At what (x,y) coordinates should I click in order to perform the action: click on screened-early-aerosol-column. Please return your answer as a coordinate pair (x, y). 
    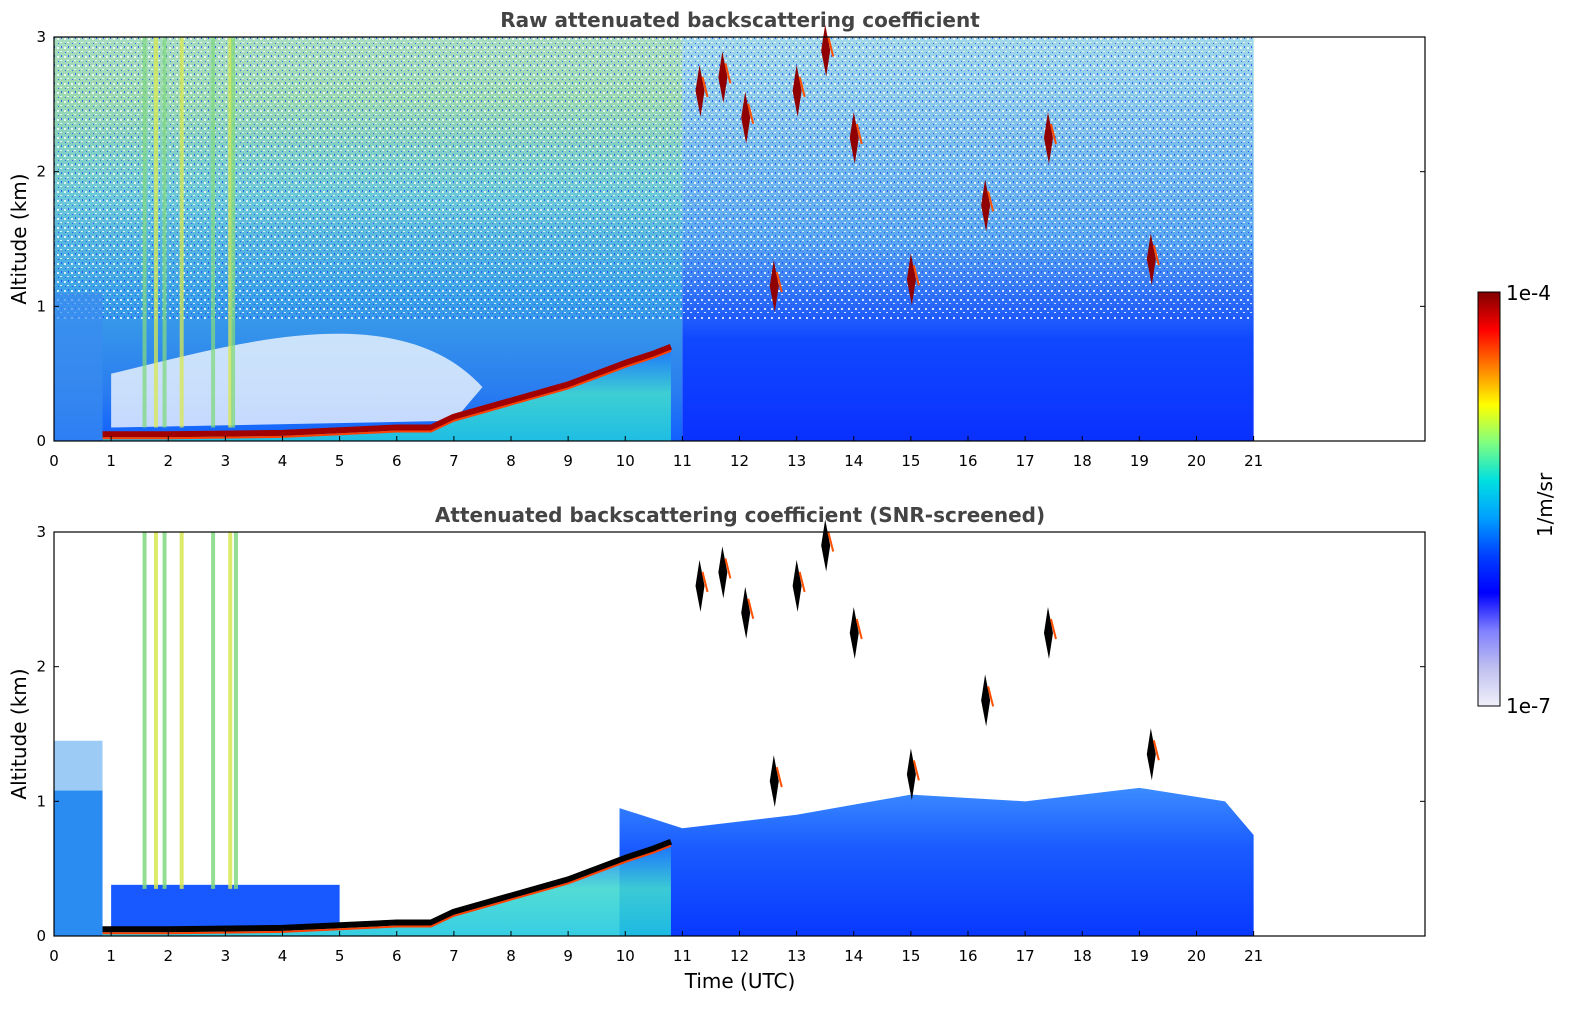
    Looking at the image, I should click on (78, 863).